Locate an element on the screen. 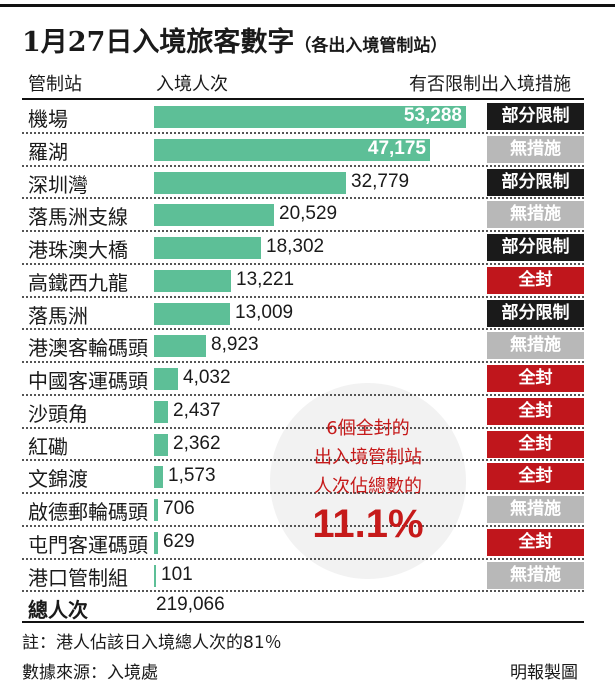 This screenshot has width=615, height=691. station-label: 港口管制組 is located at coordinates (78, 577).